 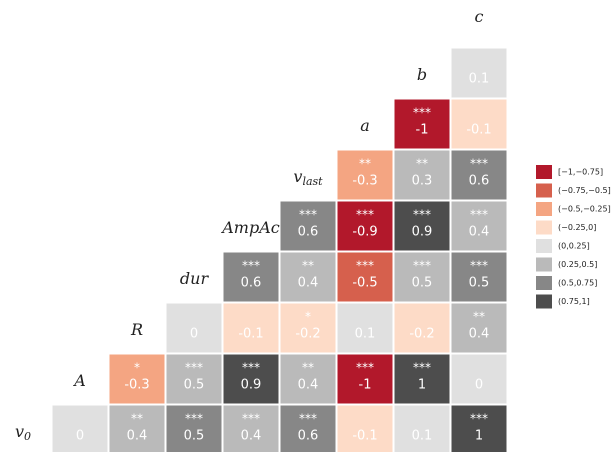 What do you see at coordinates (365, 334) in the screenshot?
I see `cell-value: 0.1` at bounding box center [365, 334].